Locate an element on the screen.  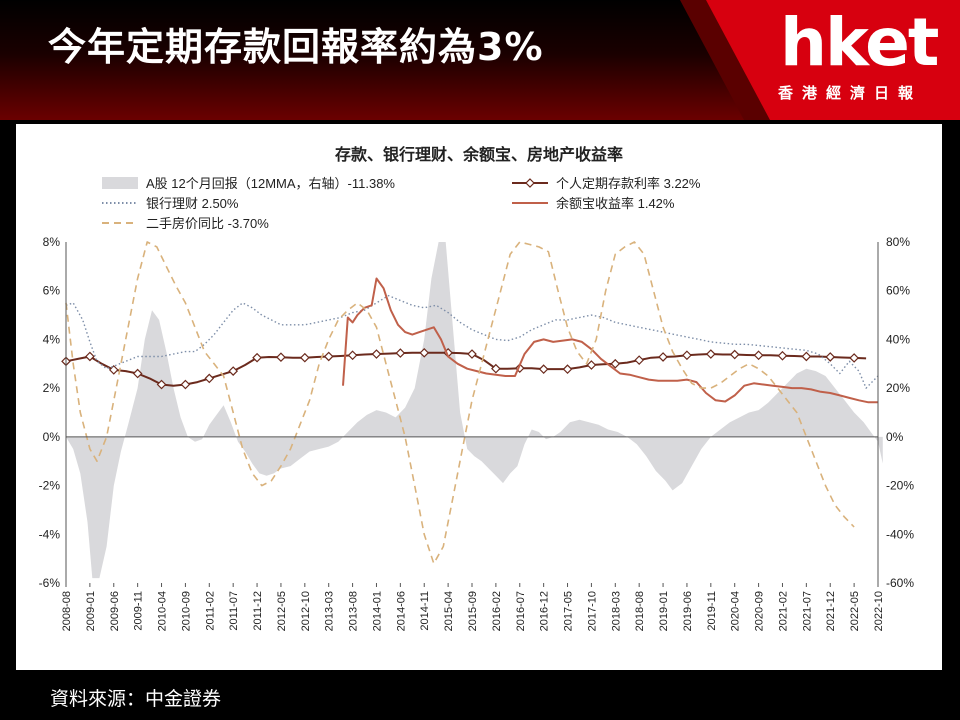
x-tick-label: 2018-03 is located at coordinates (616, 611).